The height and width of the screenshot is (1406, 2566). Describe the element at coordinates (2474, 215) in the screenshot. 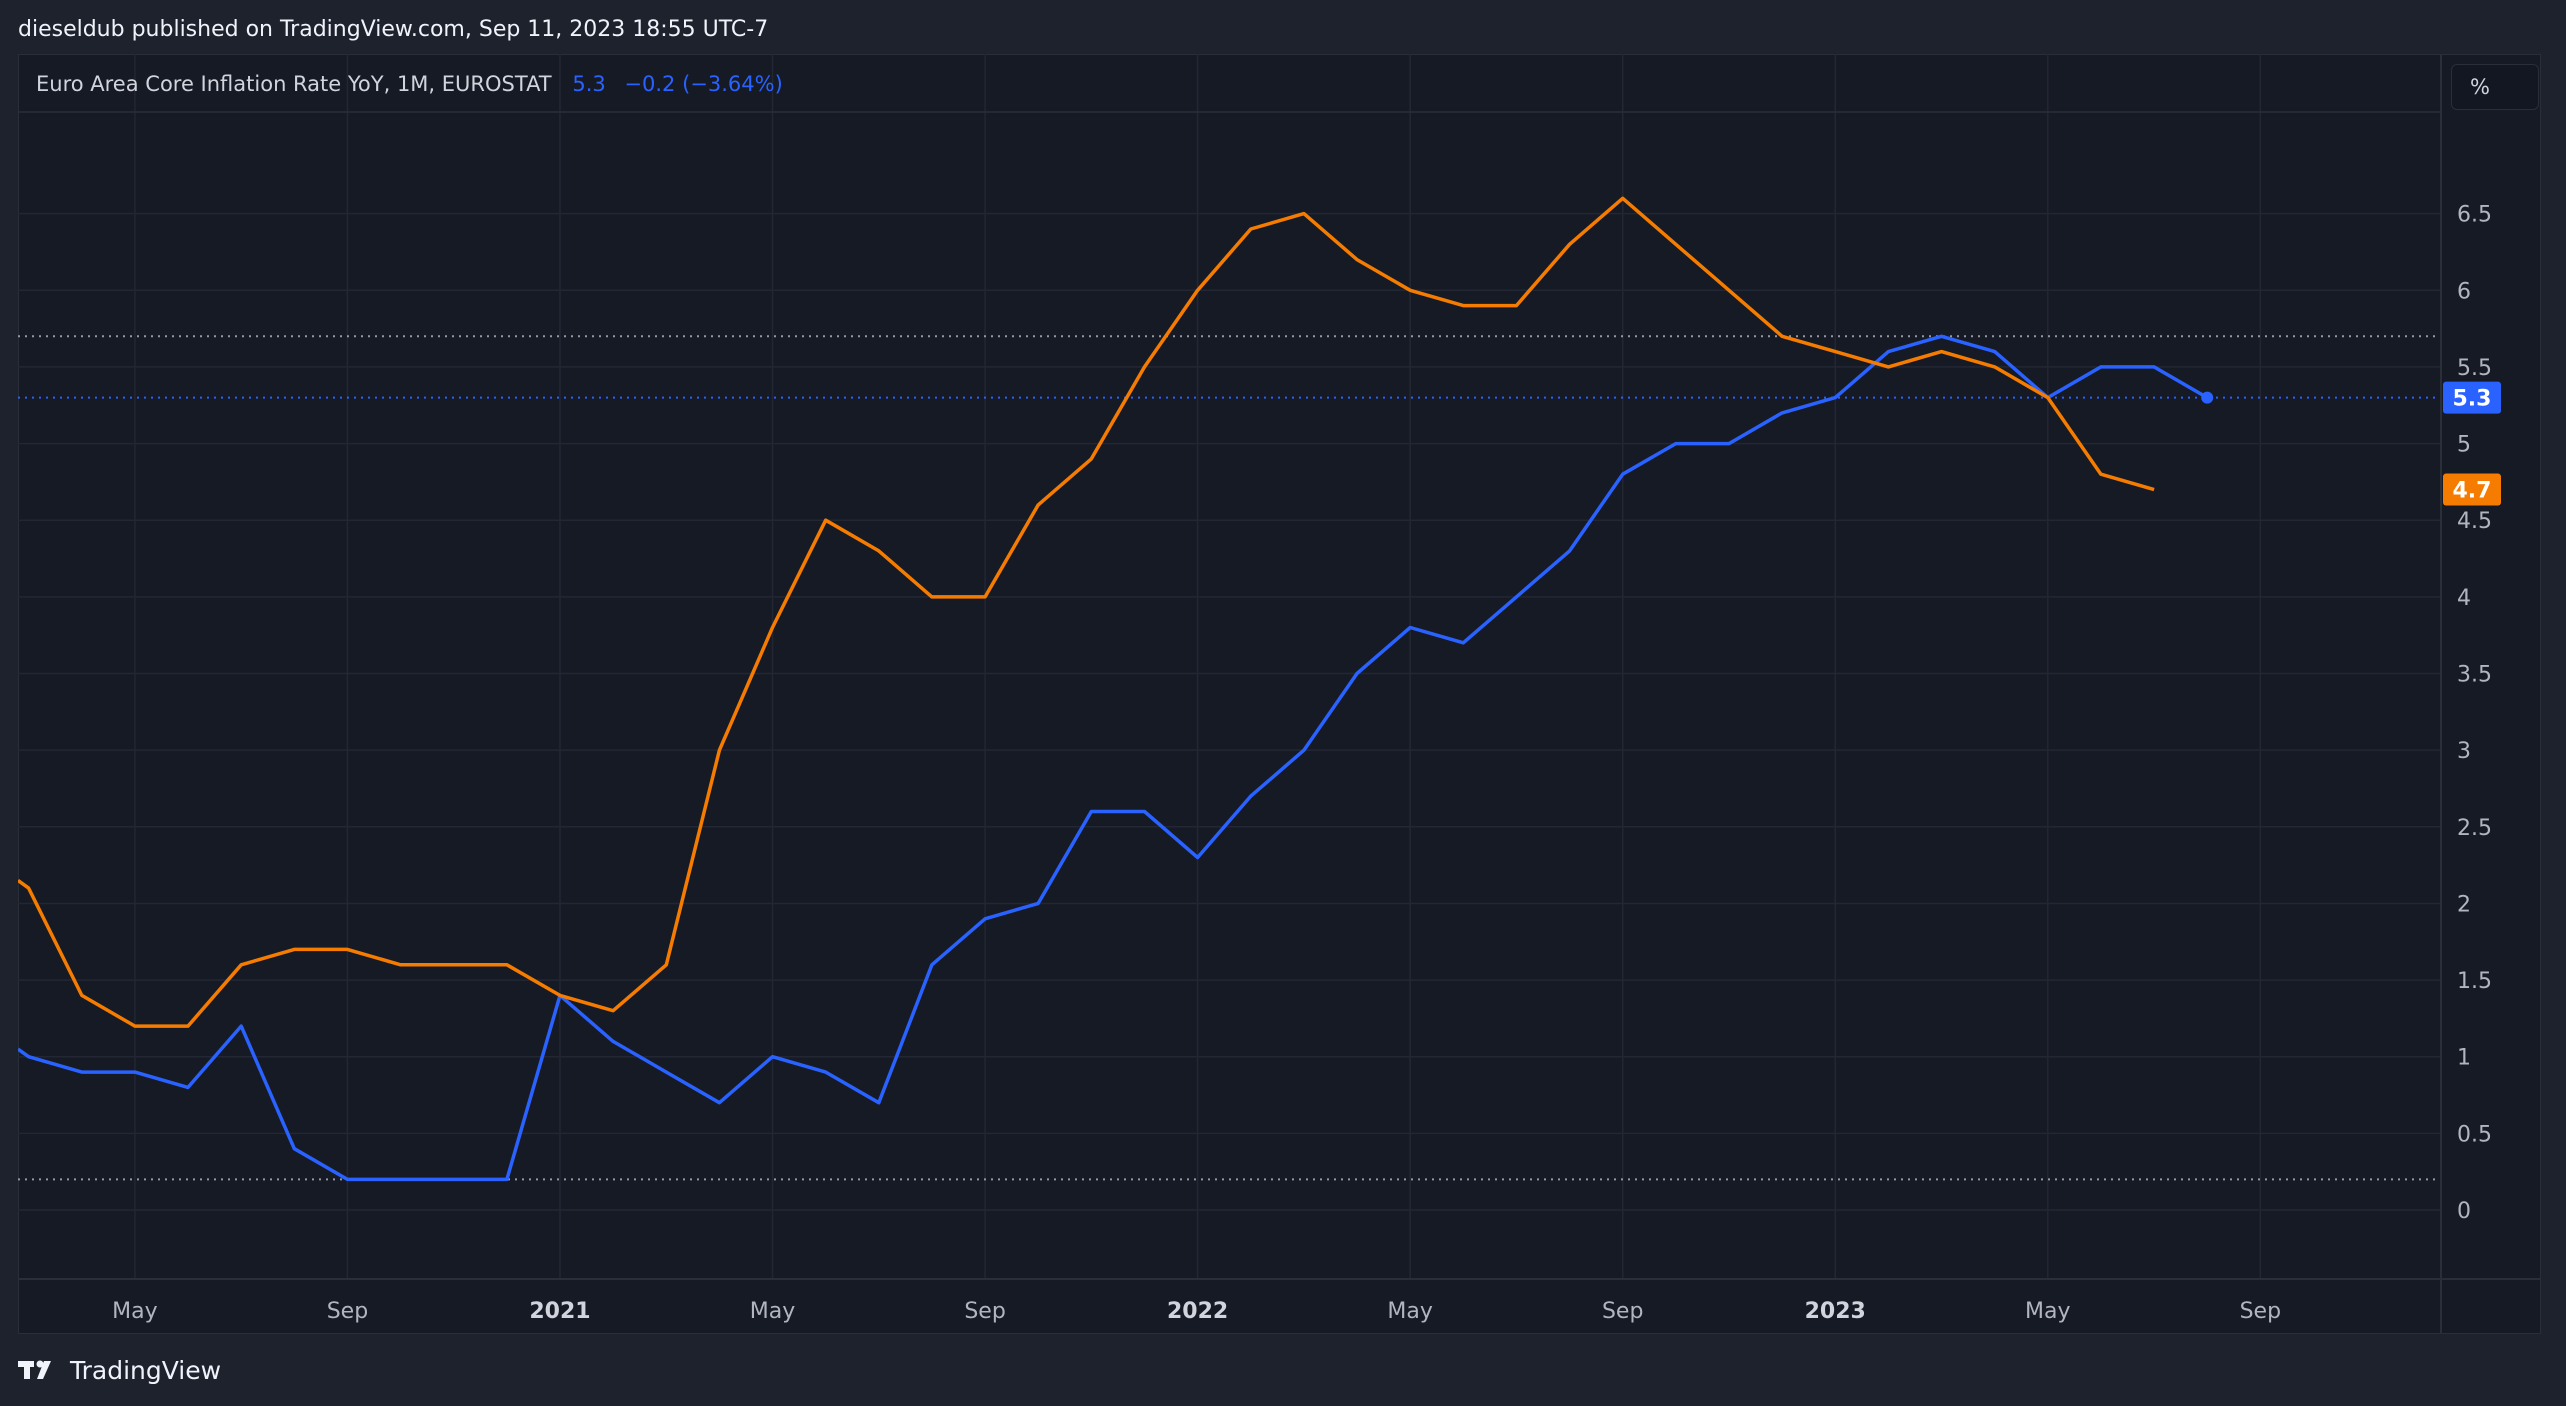

I see `y-tick-label: 6.5` at that location.